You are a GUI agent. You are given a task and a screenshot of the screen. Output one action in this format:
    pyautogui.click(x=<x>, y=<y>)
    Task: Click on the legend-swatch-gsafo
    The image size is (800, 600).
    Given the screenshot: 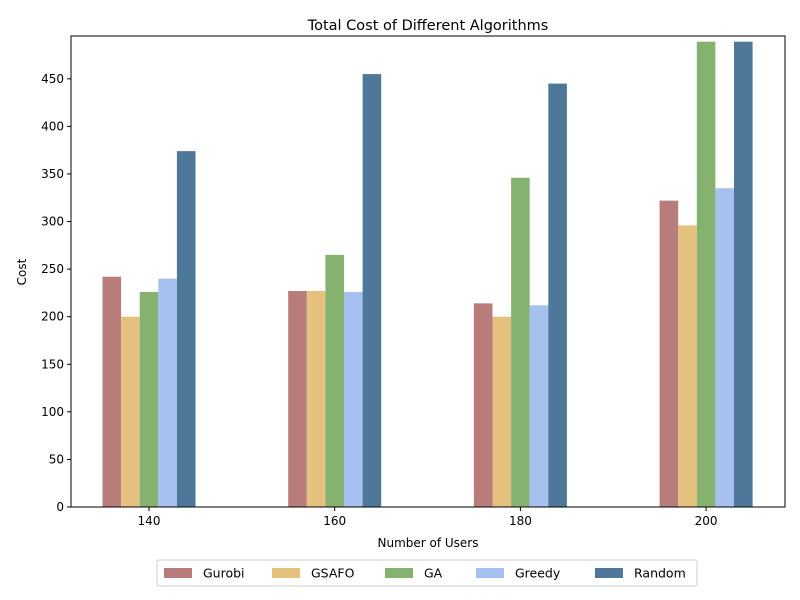 What is the action you would take?
    pyautogui.click(x=286, y=573)
    